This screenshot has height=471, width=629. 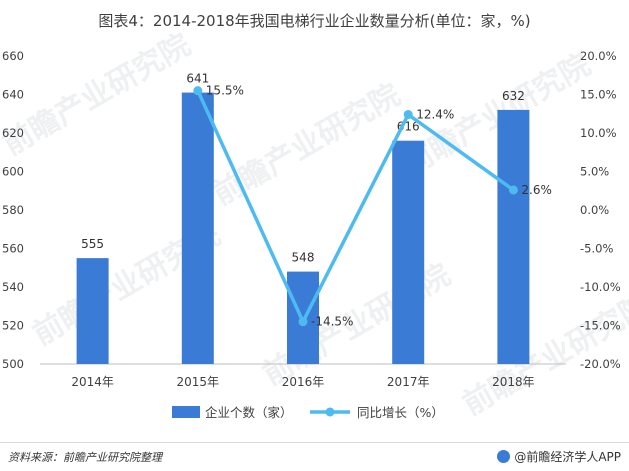 What do you see at coordinates (198, 382) in the screenshot?
I see `x-tick-label: 2015年` at bounding box center [198, 382].